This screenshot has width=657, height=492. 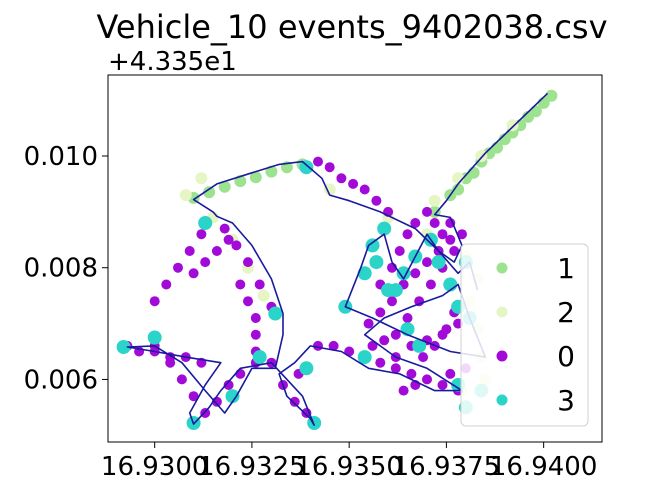 I want to click on y-axis: 0.006 0.008 0.010, so click(x=66, y=268).